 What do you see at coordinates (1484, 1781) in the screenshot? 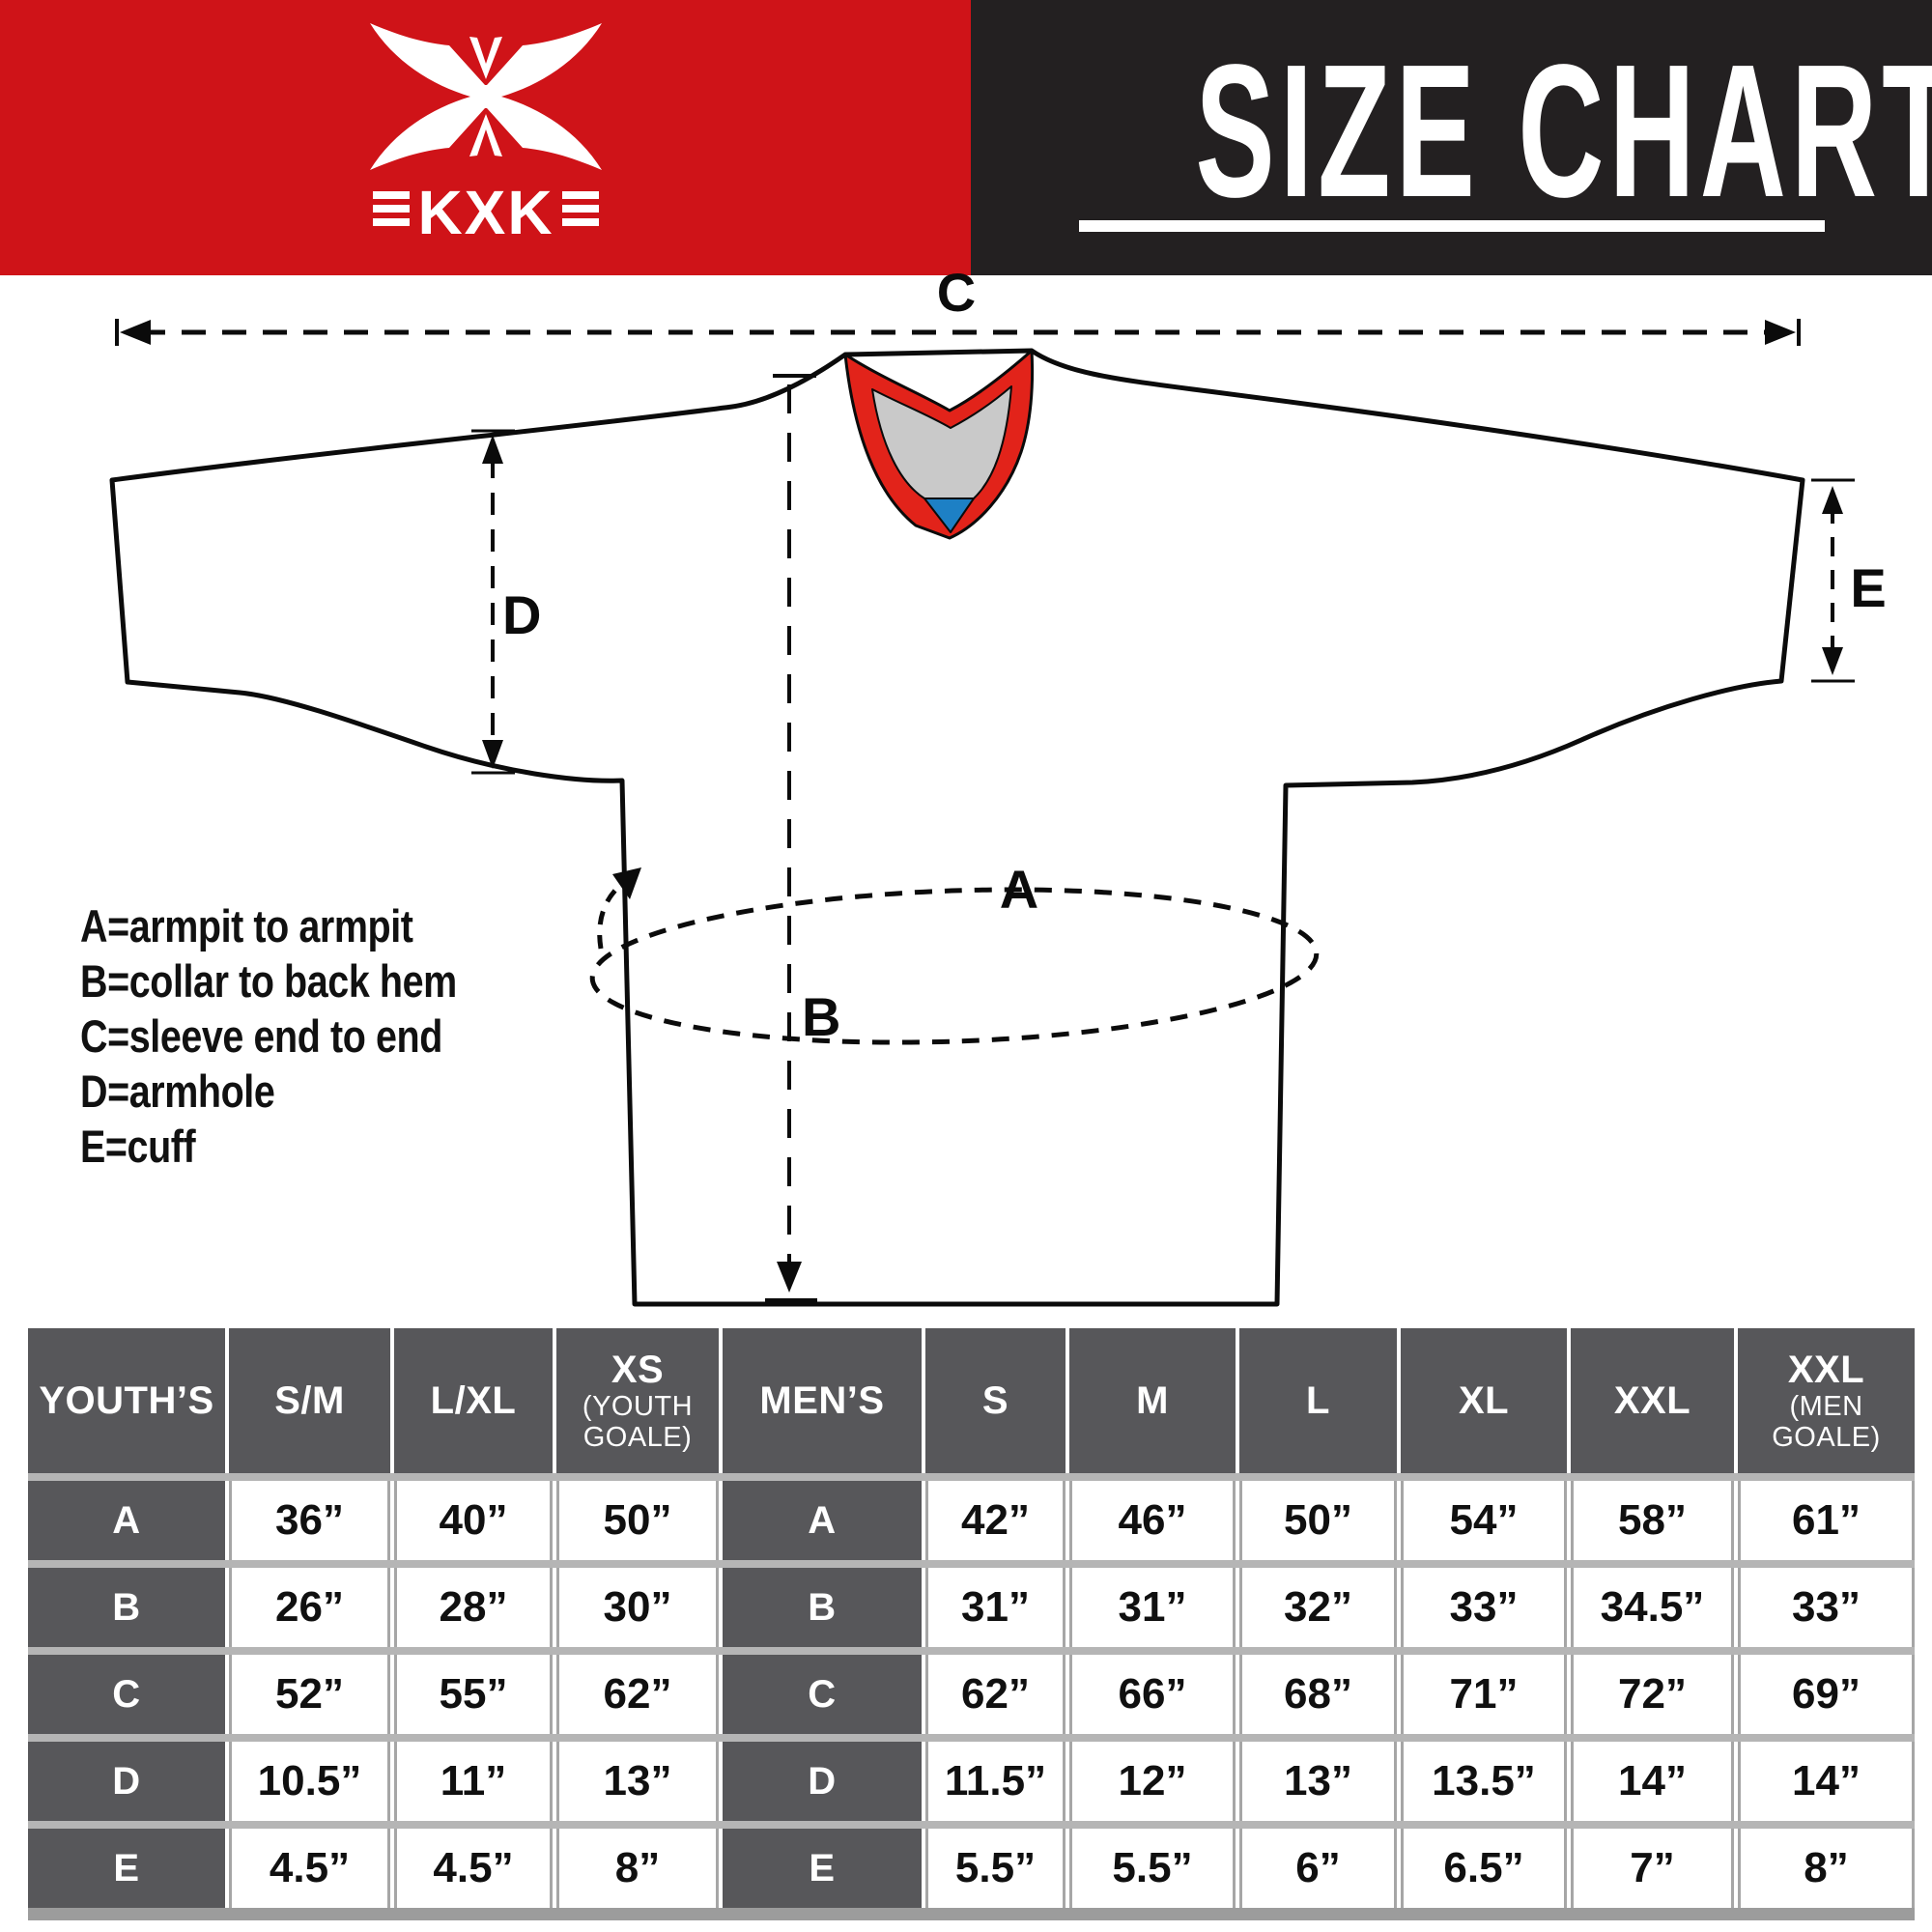
I see `size-value-cell: 13.5”` at bounding box center [1484, 1781].